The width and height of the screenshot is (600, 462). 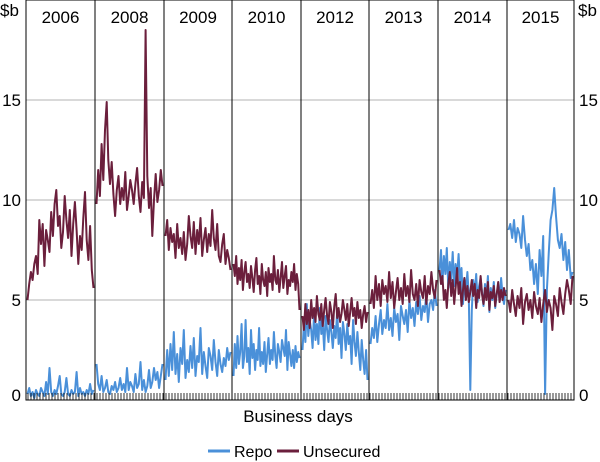 I want to click on y-tick-left-15: 15, so click(x=11, y=100).